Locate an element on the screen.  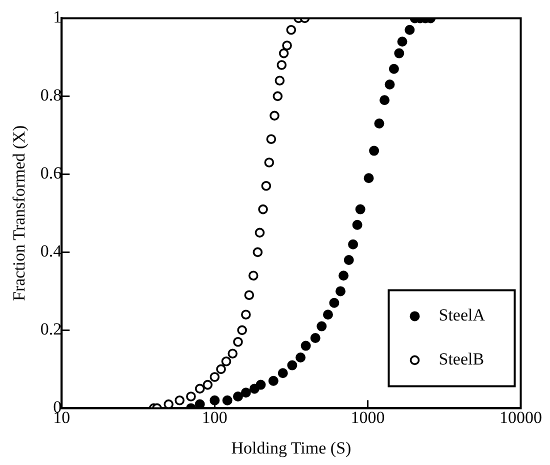
y-tick-label: 1 is located at coordinates (57, 17).